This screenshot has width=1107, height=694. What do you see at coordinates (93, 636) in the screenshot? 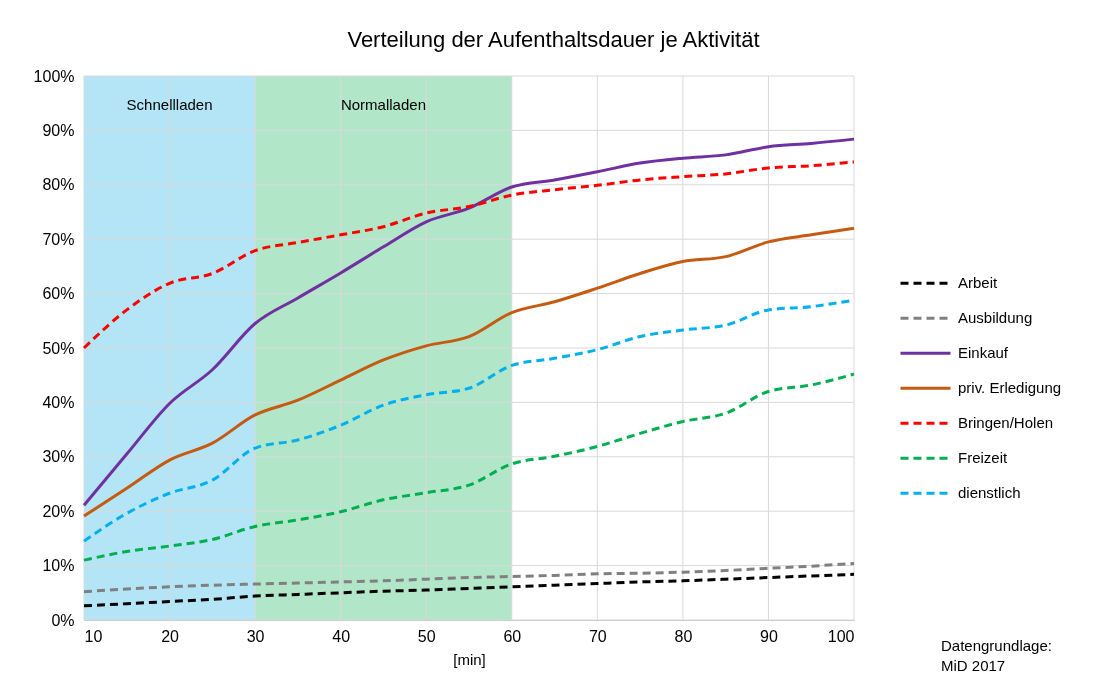
I see `x-tick-label: 10` at bounding box center [93, 636].